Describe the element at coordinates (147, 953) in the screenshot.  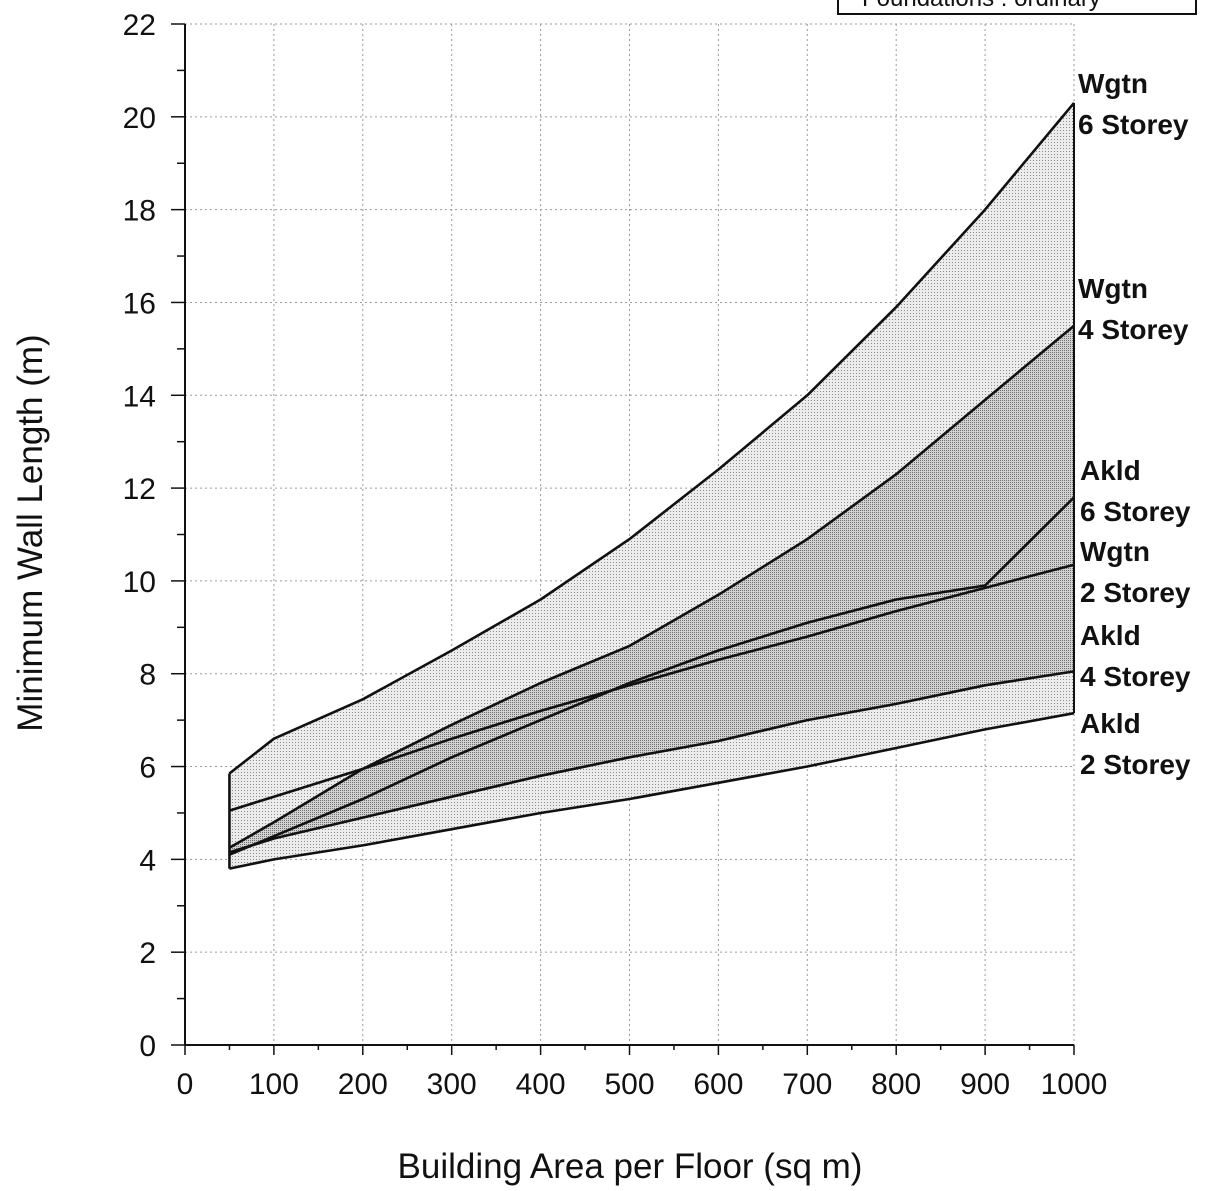
I see `y-tick-label: 2` at that location.